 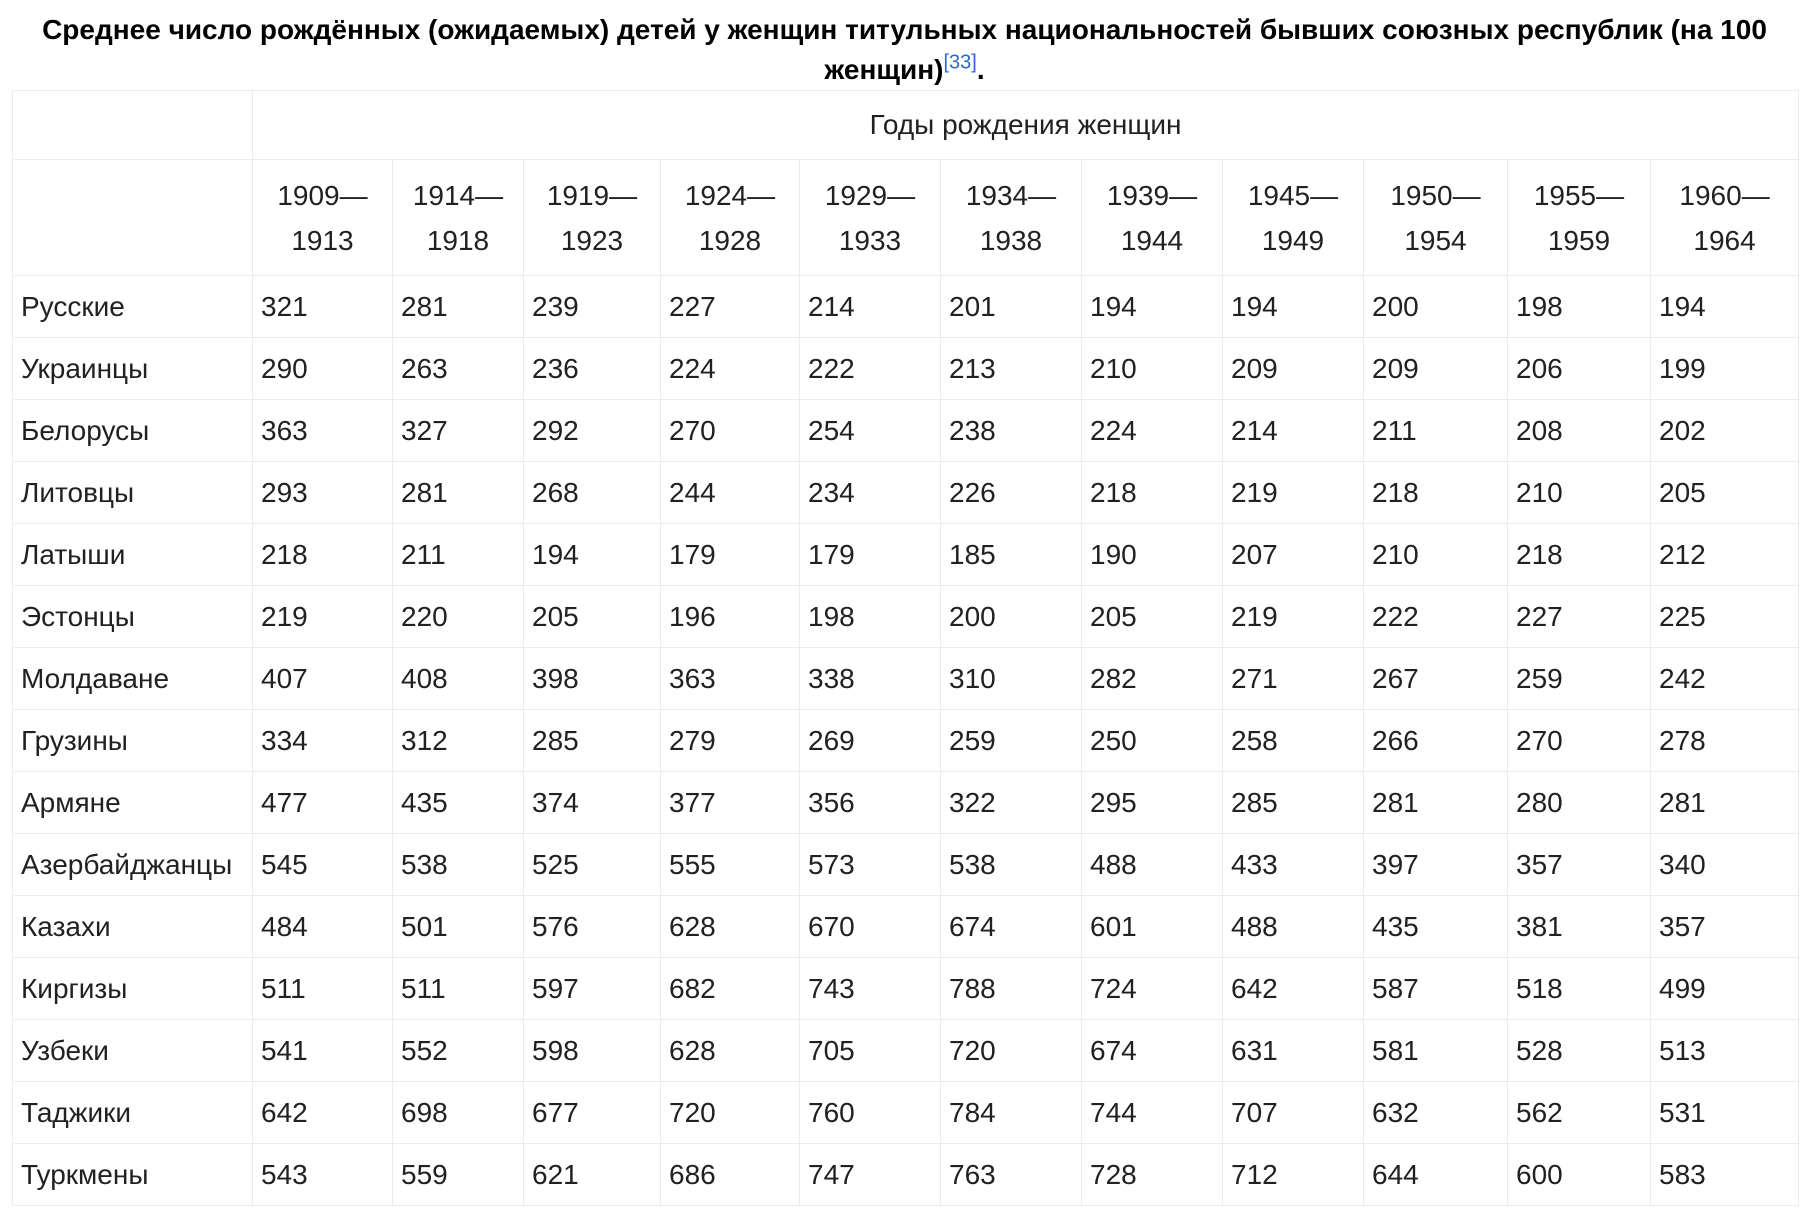 I want to click on value-cell: 724, so click(x=1152, y=988).